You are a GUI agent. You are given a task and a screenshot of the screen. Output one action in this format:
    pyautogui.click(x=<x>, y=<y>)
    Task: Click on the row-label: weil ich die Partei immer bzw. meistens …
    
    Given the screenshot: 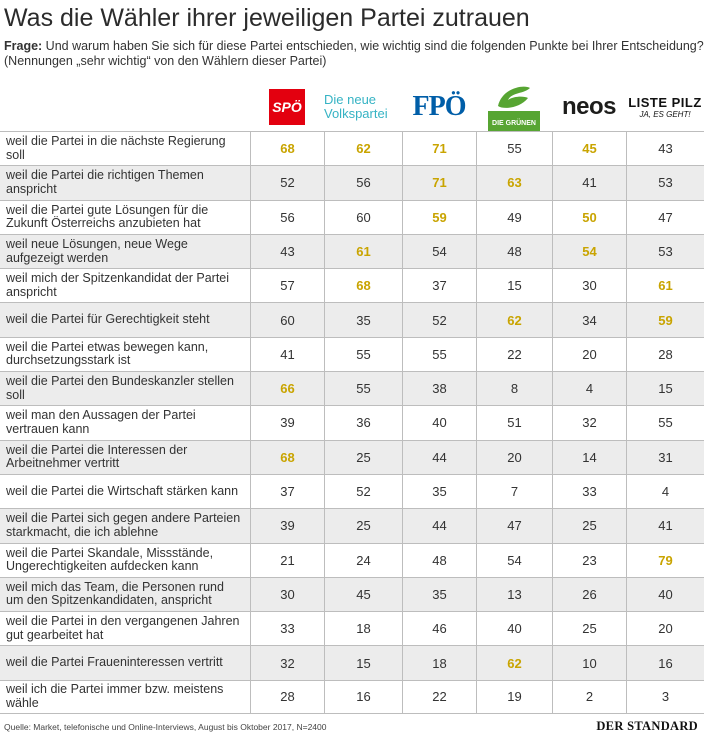 What is the action you would take?
    pyautogui.click(x=115, y=696)
    